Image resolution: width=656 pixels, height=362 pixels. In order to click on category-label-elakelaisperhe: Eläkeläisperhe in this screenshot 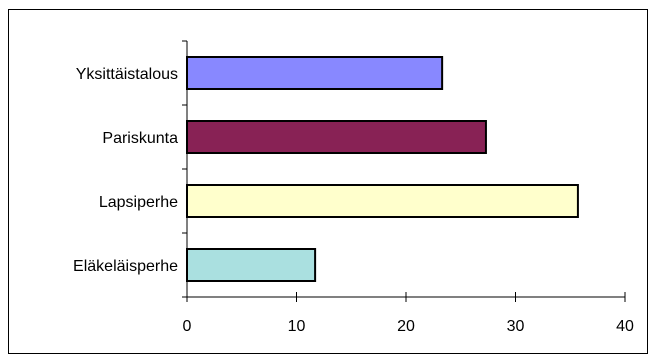, I will do `click(125, 266)`.